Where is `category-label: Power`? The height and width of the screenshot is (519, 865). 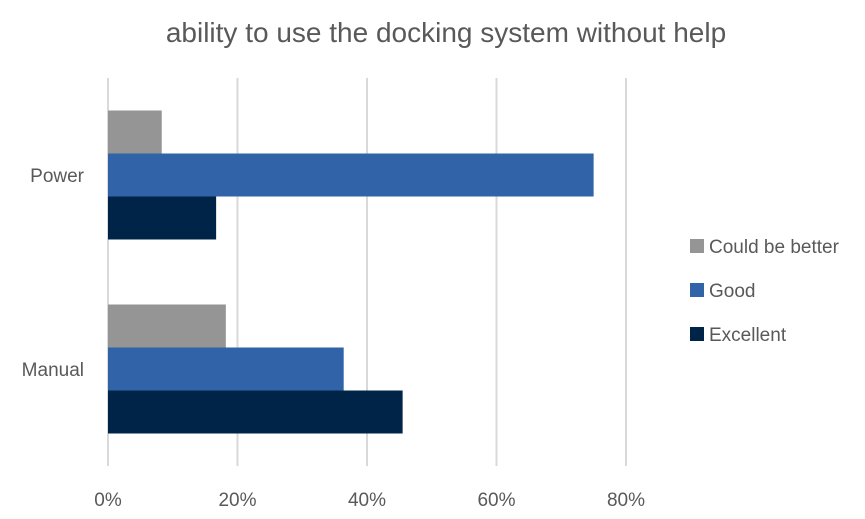 category-label: Power is located at coordinates (57, 176).